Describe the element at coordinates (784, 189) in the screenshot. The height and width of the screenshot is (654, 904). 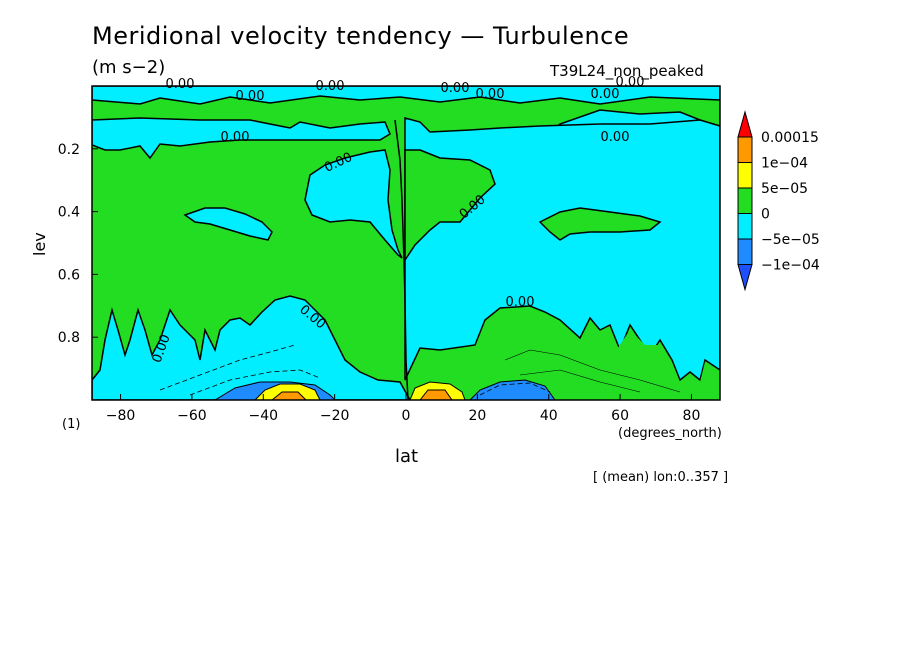
I see `colorbar-label: 5e−05` at that location.